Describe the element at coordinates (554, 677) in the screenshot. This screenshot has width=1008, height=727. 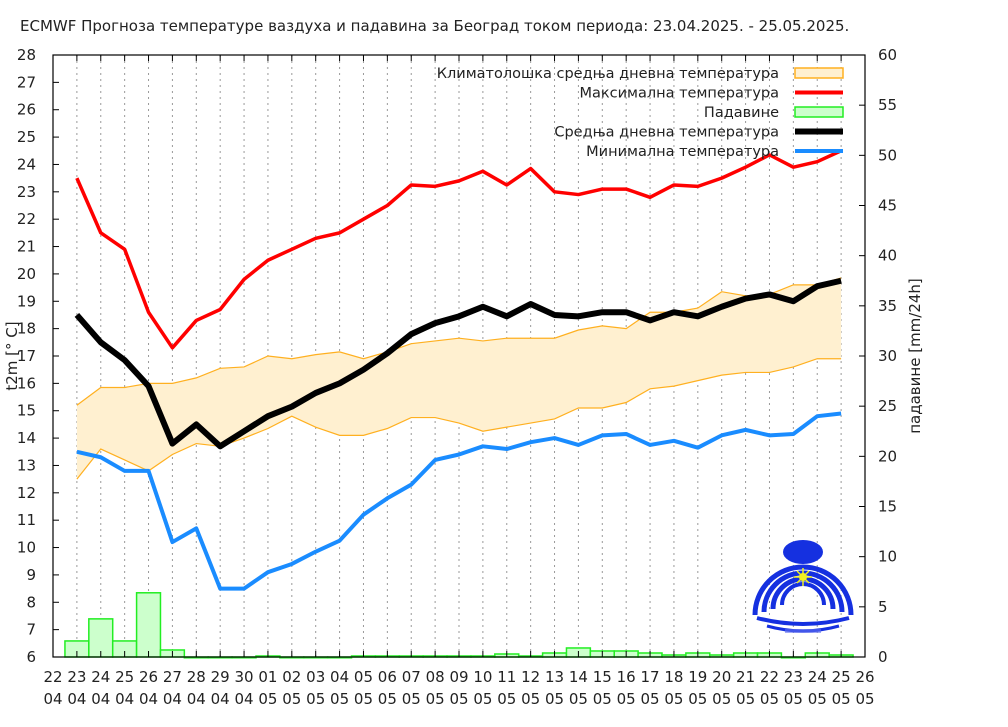
I see `x-tick-day: 13` at that location.